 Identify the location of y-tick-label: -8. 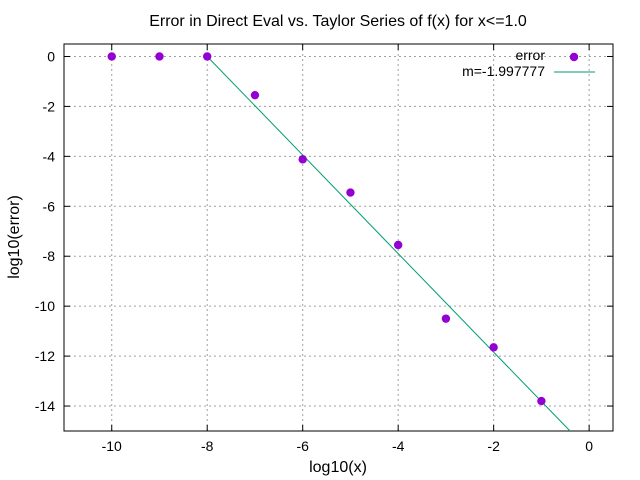
(49, 256).